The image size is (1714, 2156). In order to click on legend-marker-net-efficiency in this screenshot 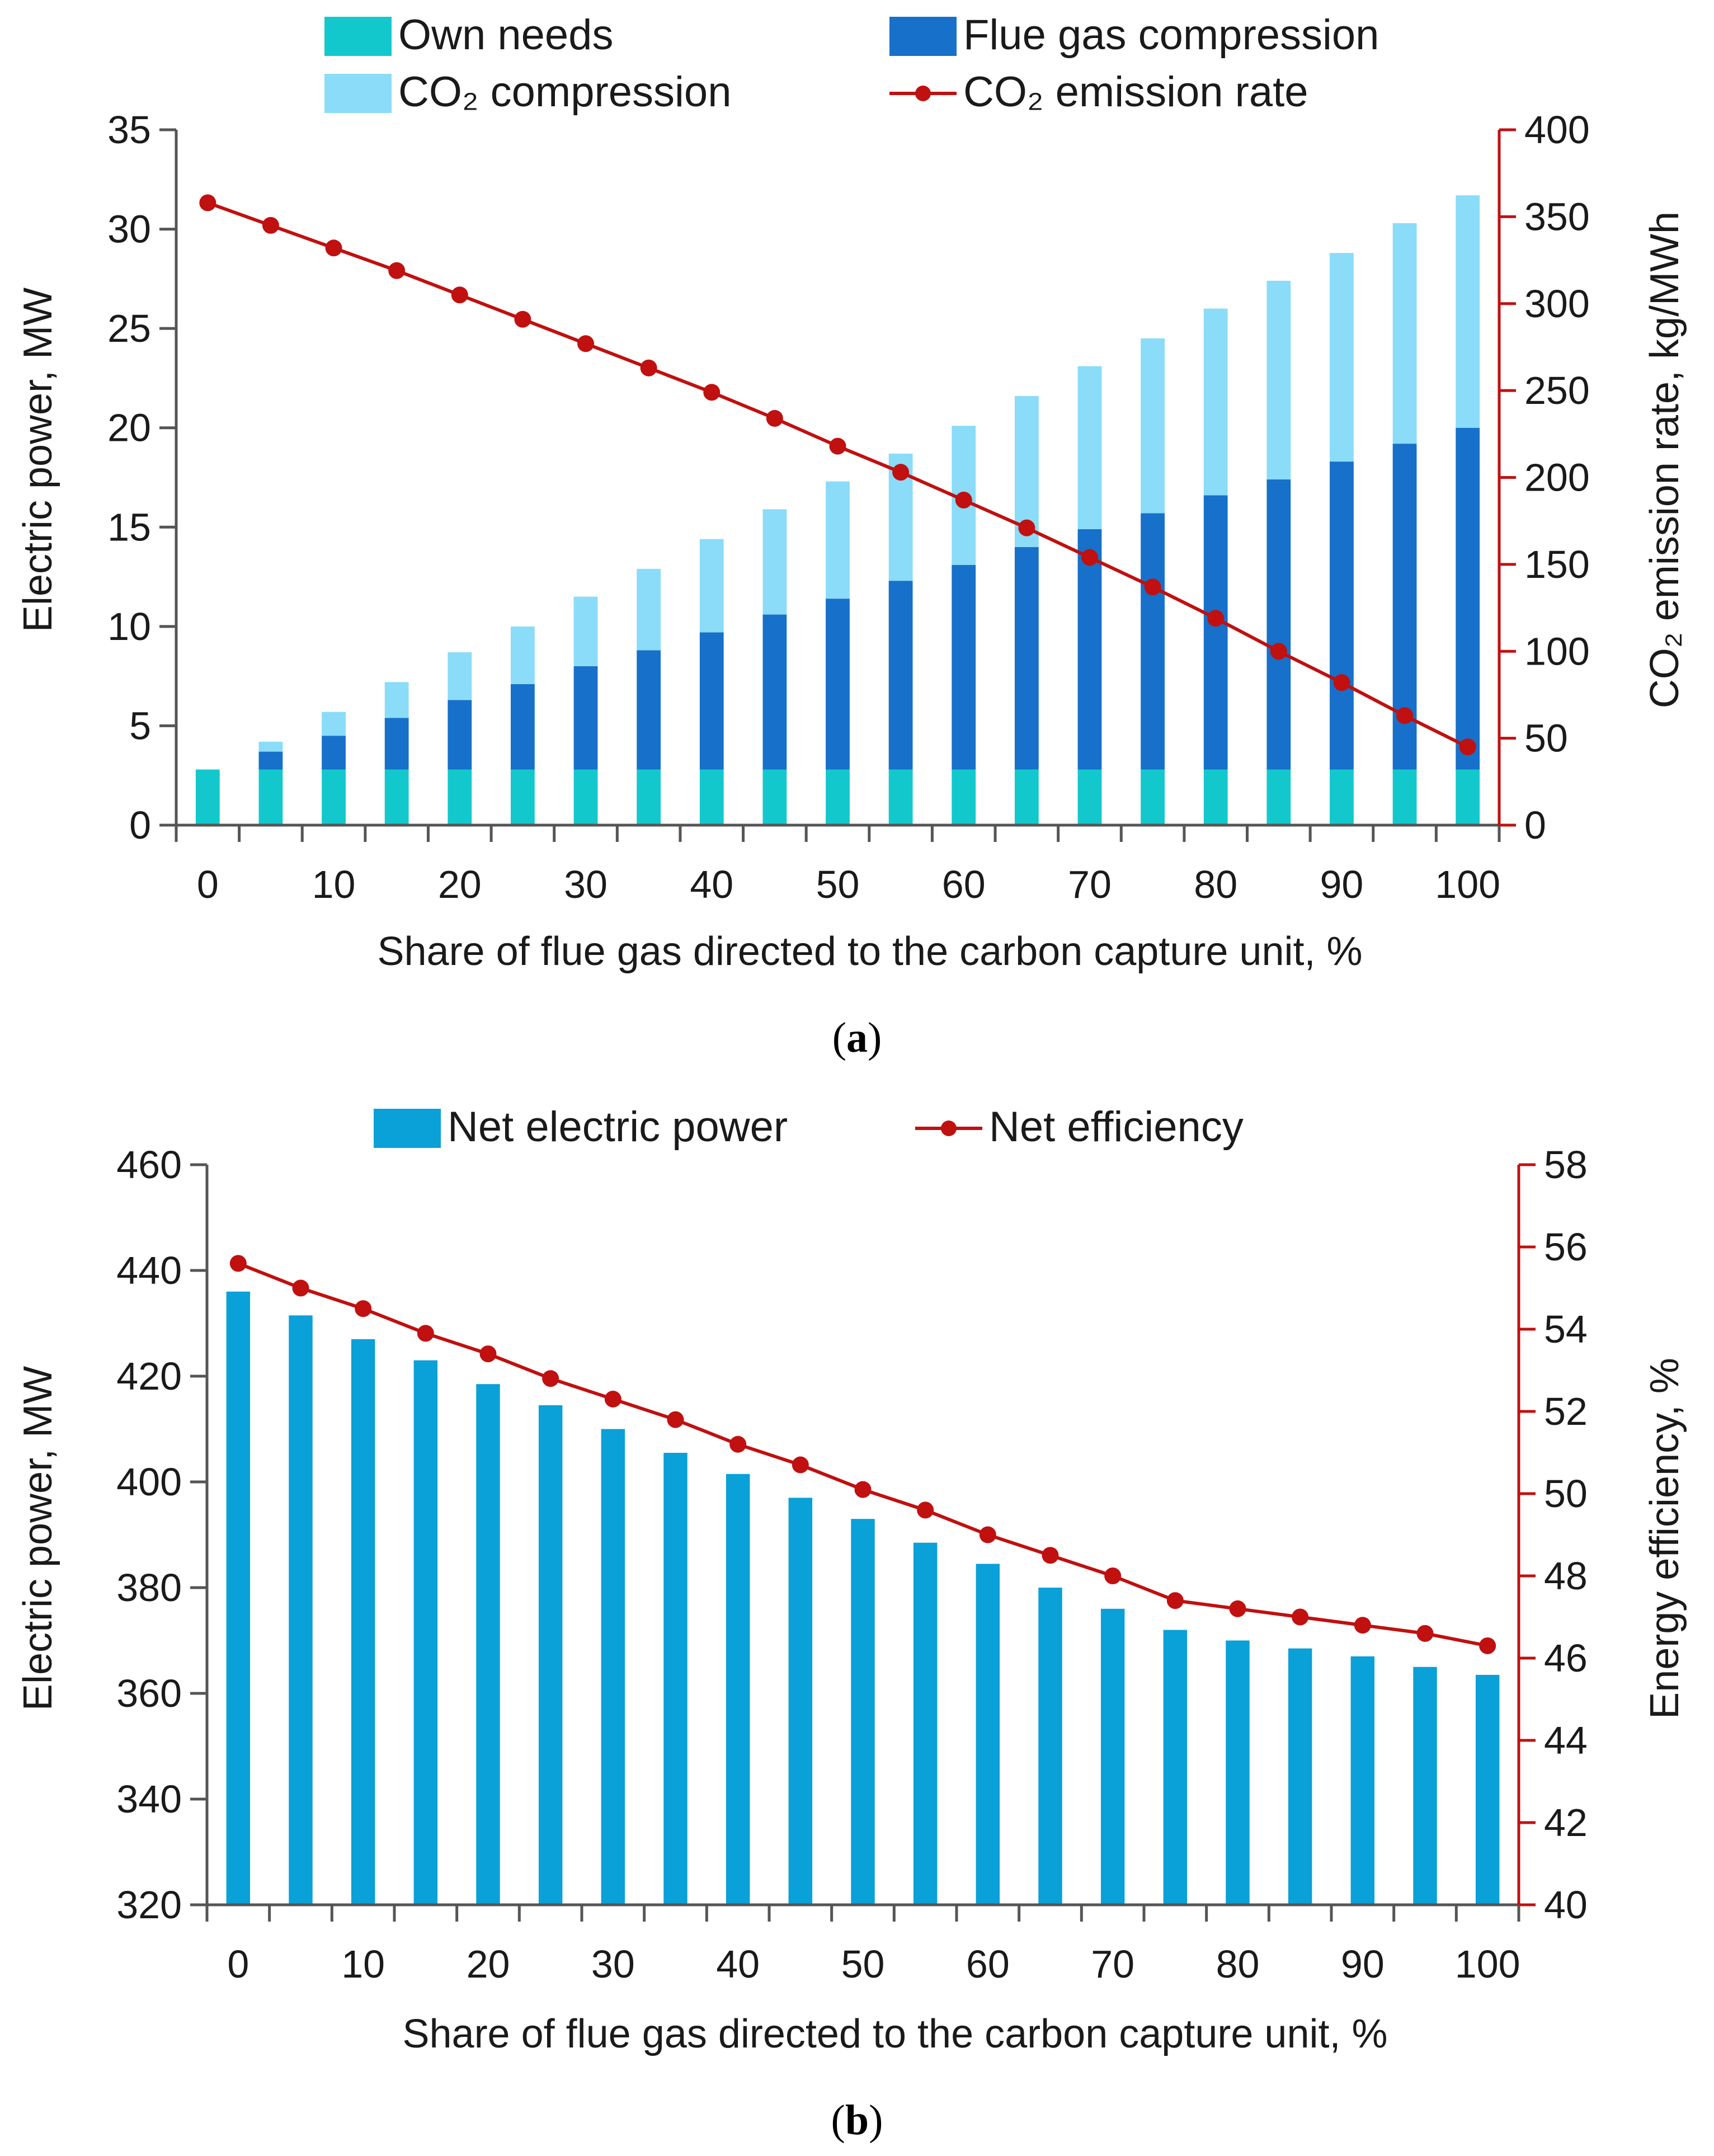, I will do `click(949, 1128)`.